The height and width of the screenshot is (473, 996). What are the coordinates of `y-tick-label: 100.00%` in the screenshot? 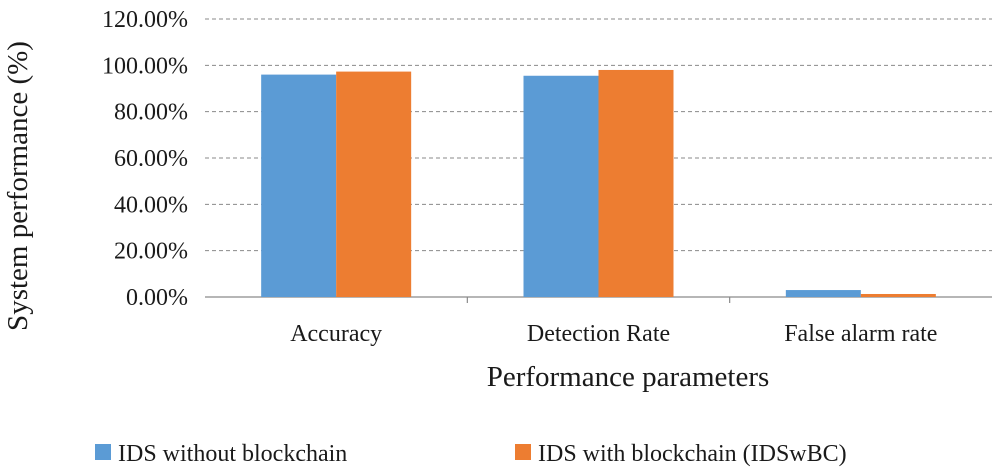 It's located at (145, 66).